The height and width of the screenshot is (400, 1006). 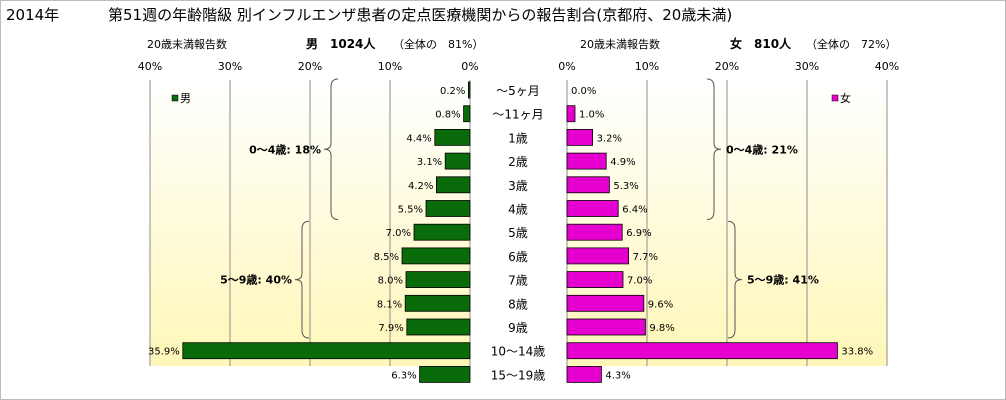 I want to click on male-x-tick-label: 40%, so click(x=150, y=66).